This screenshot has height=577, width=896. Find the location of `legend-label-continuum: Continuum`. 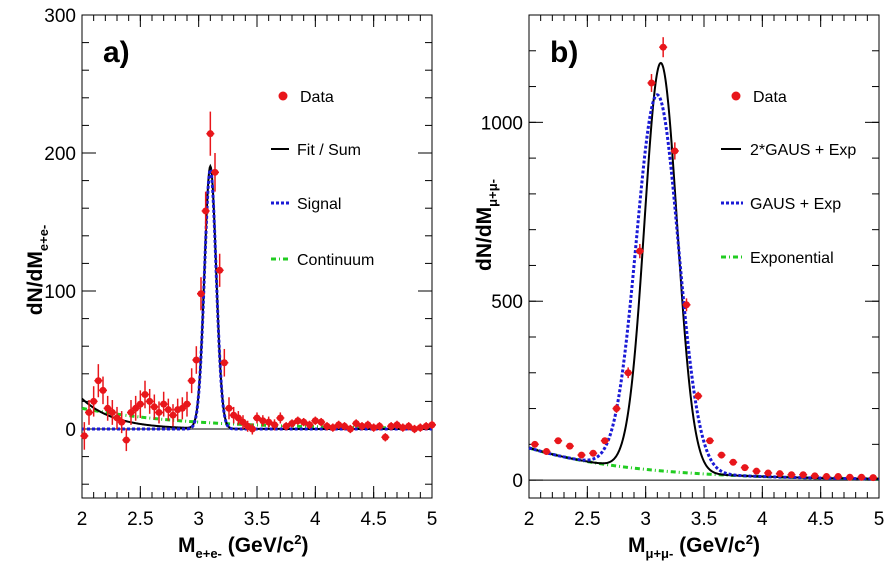

legend-label-continuum: Continuum is located at coordinates (335, 260).